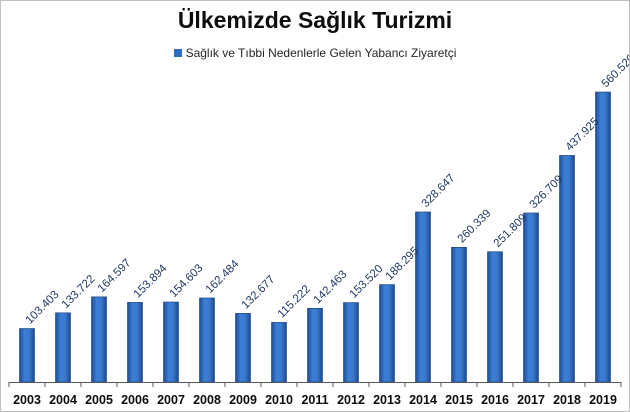  Describe the element at coordinates (279, 352) in the screenshot. I see `bar-2010` at that location.